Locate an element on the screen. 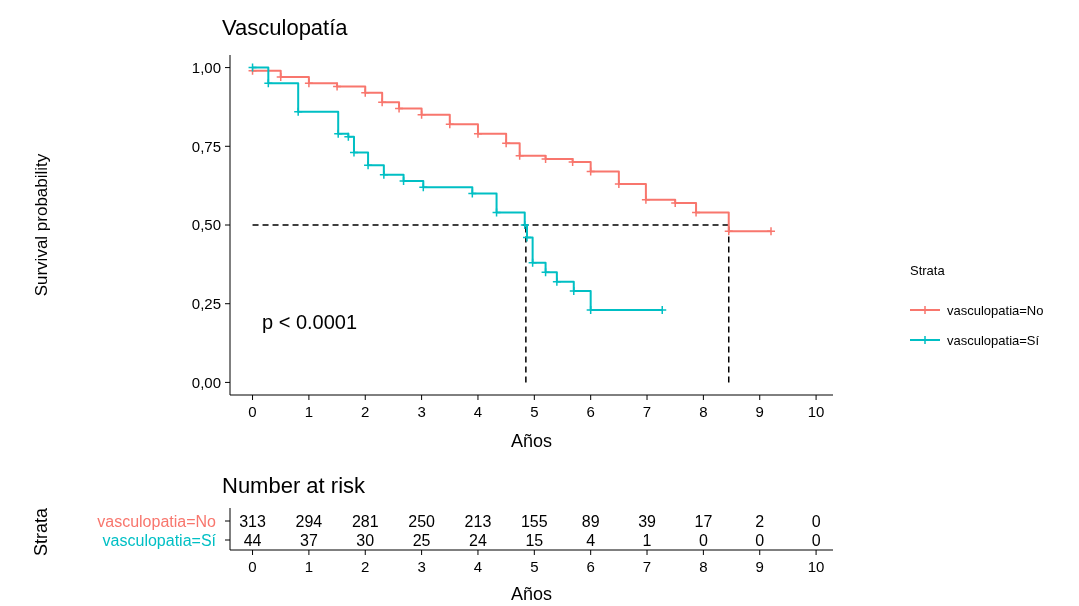  legend-label: vasculopatia=No is located at coordinates (995, 310).